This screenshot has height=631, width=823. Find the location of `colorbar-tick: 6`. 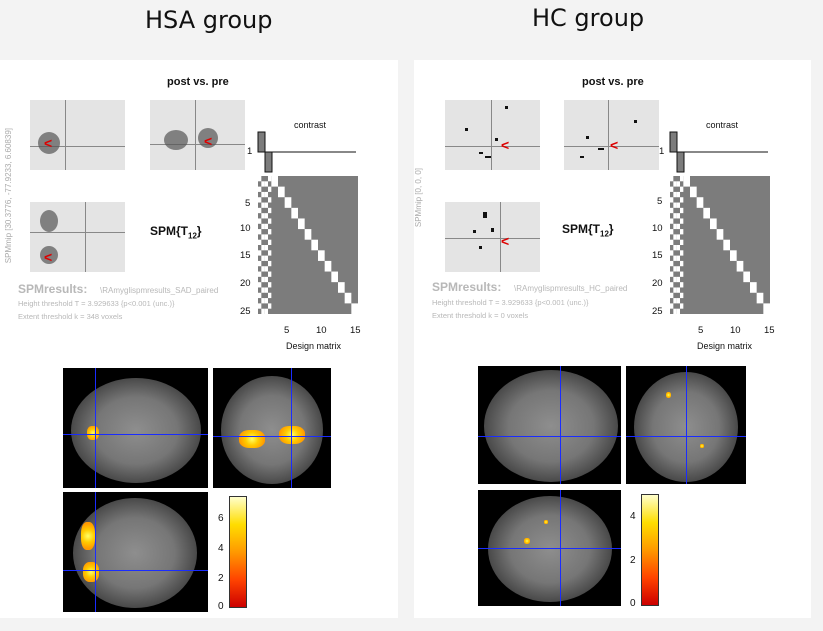

colorbar-tick: 6 is located at coordinates (221, 518).